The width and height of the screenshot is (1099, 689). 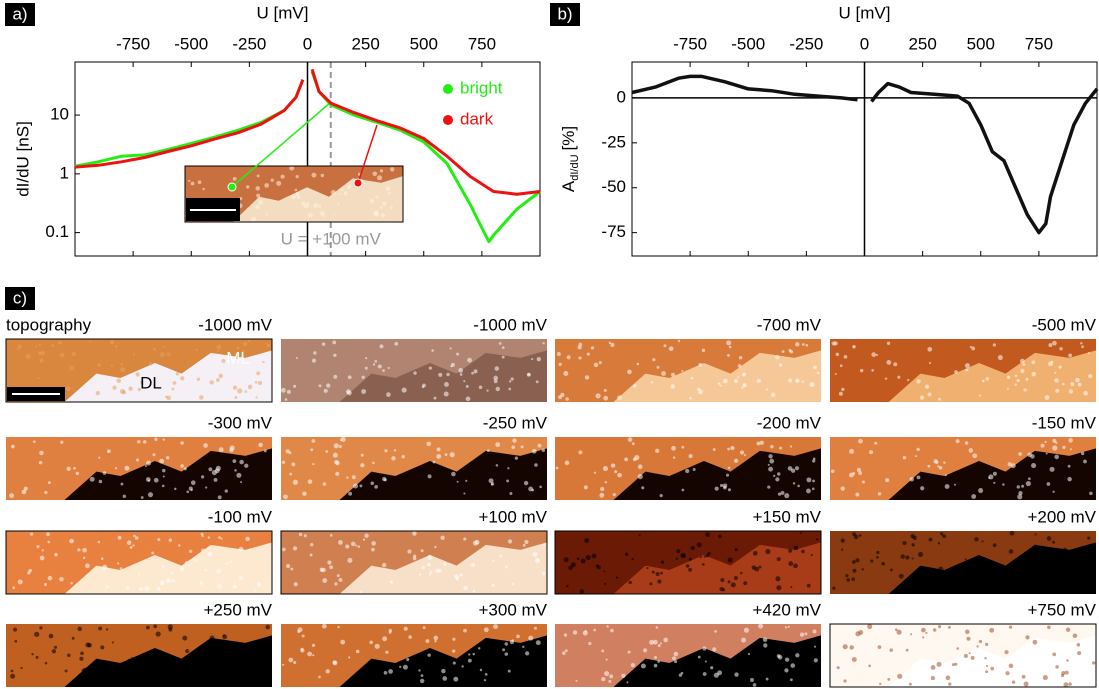 What do you see at coordinates (477, 118) in the screenshot?
I see `legend-label: dark` at bounding box center [477, 118].